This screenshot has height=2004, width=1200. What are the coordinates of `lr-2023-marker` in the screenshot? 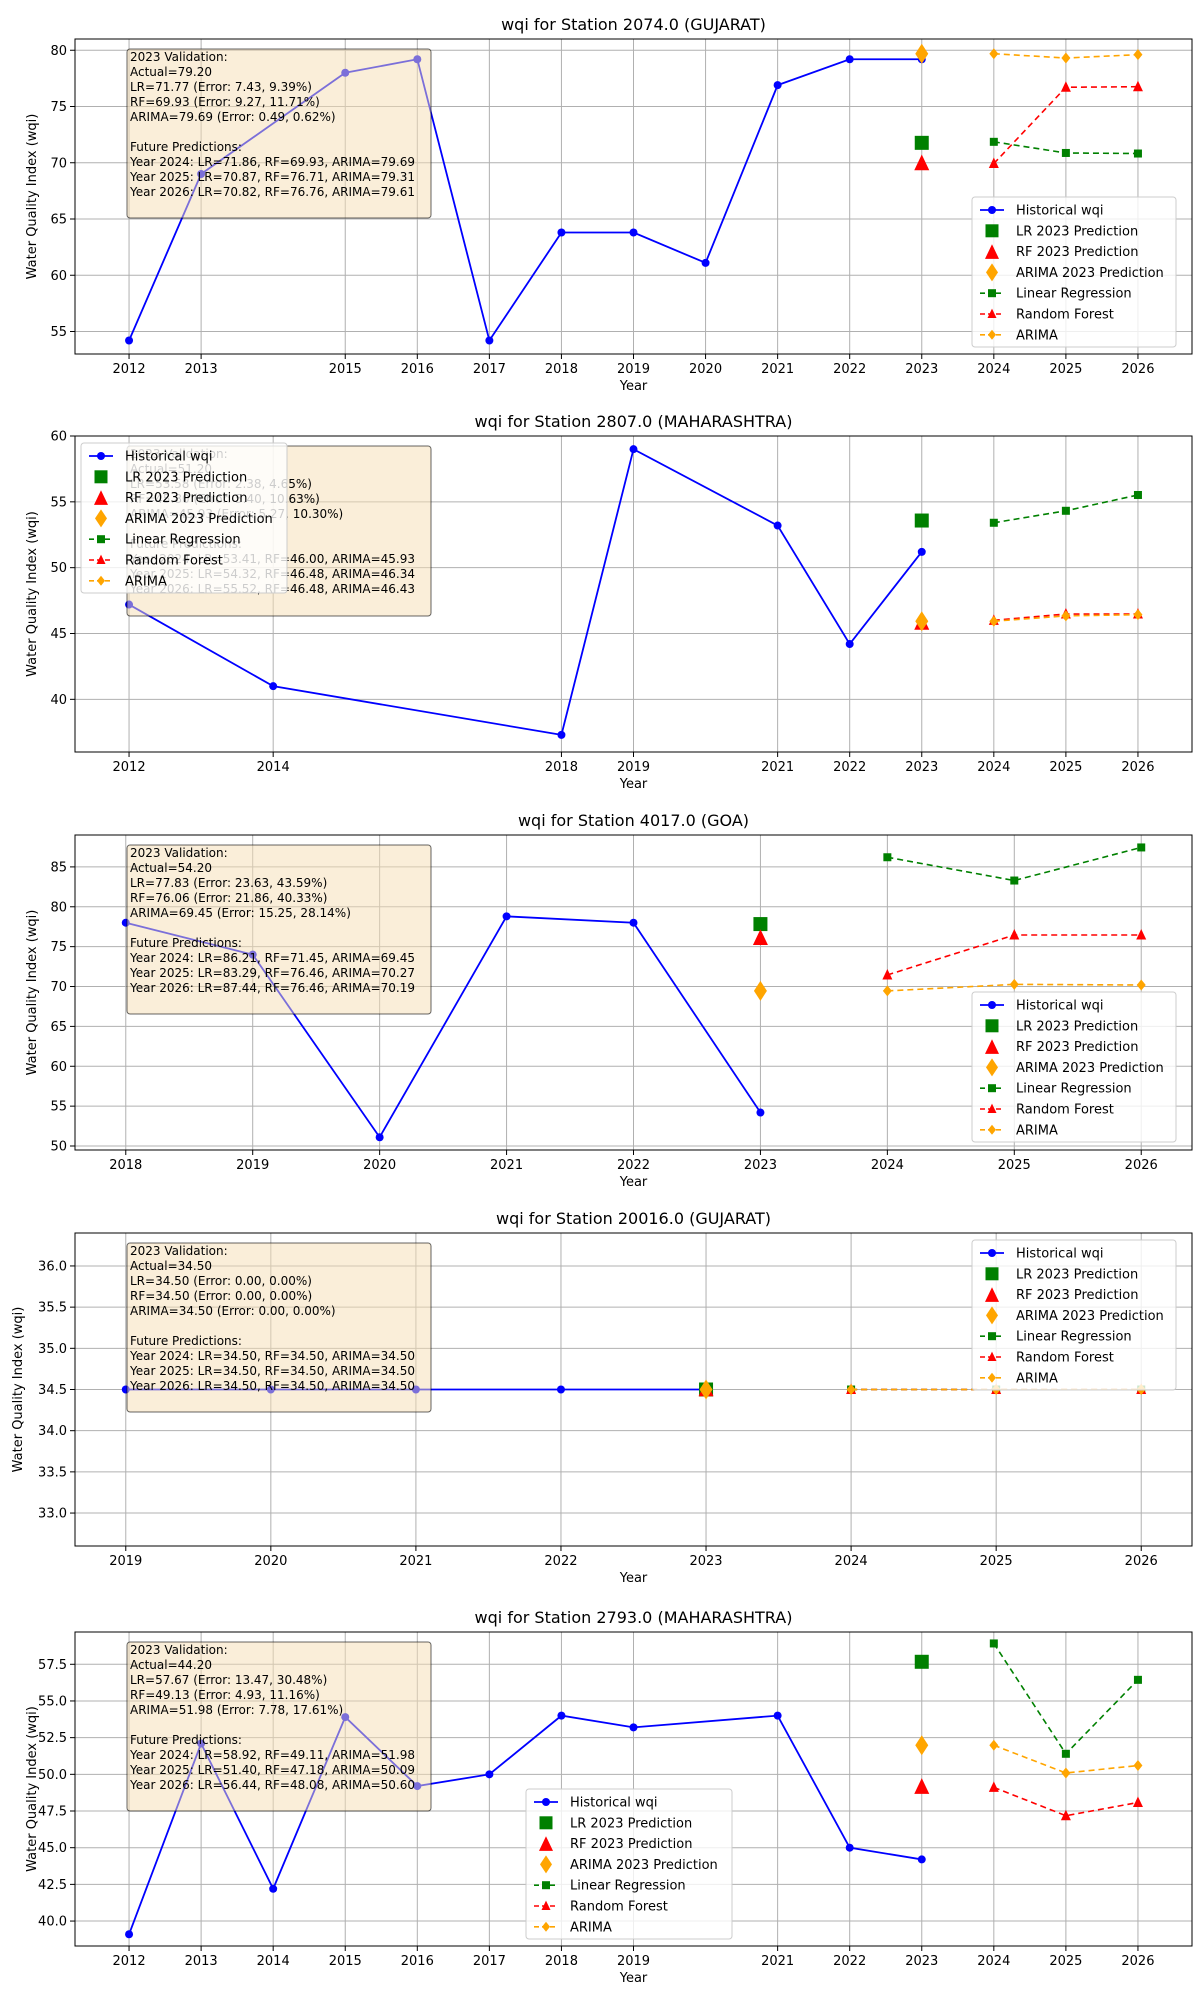 It's located at (760, 924).